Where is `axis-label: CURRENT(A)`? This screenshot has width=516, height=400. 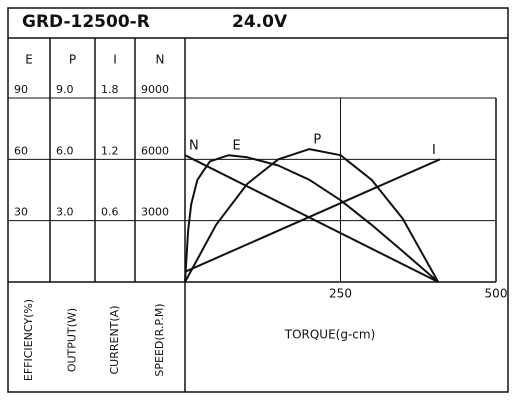
axis-label: CURRENT(A) is located at coordinates (114, 339).